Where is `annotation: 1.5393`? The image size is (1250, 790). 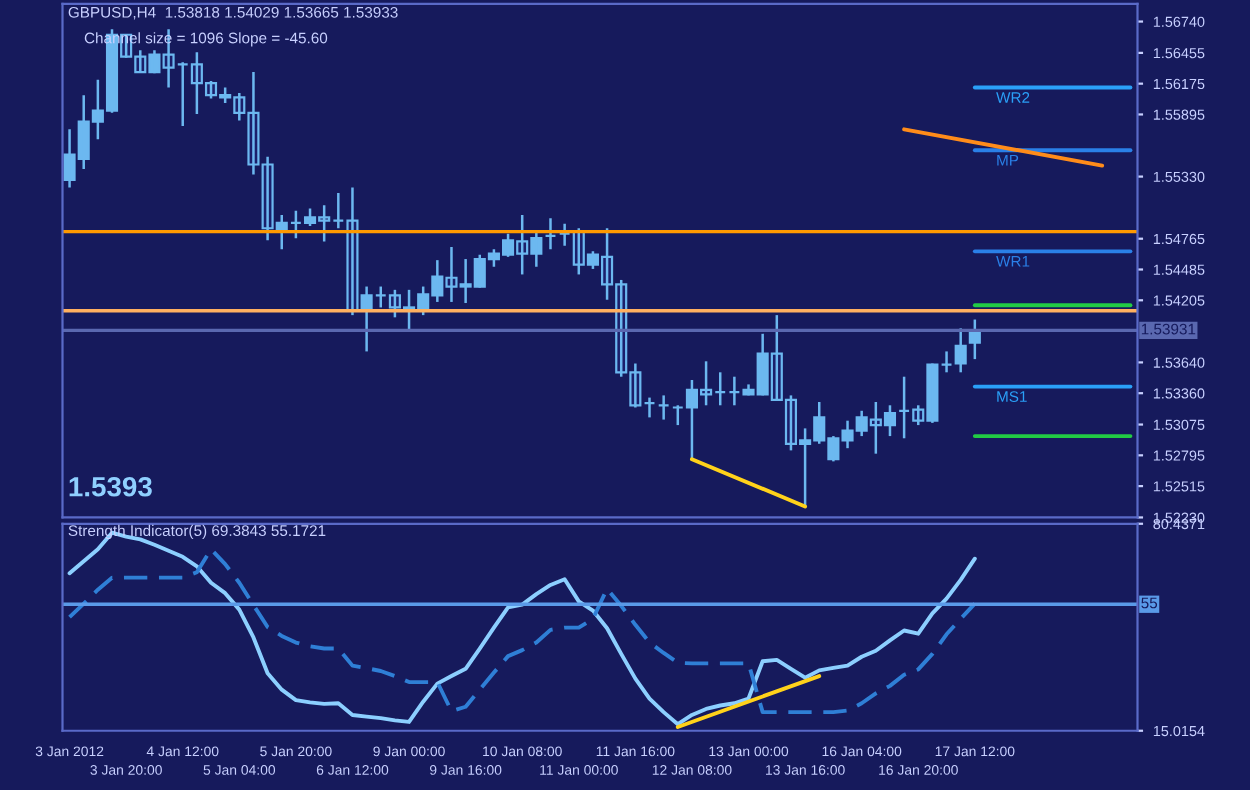 annotation: 1.5393 is located at coordinates (110, 486).